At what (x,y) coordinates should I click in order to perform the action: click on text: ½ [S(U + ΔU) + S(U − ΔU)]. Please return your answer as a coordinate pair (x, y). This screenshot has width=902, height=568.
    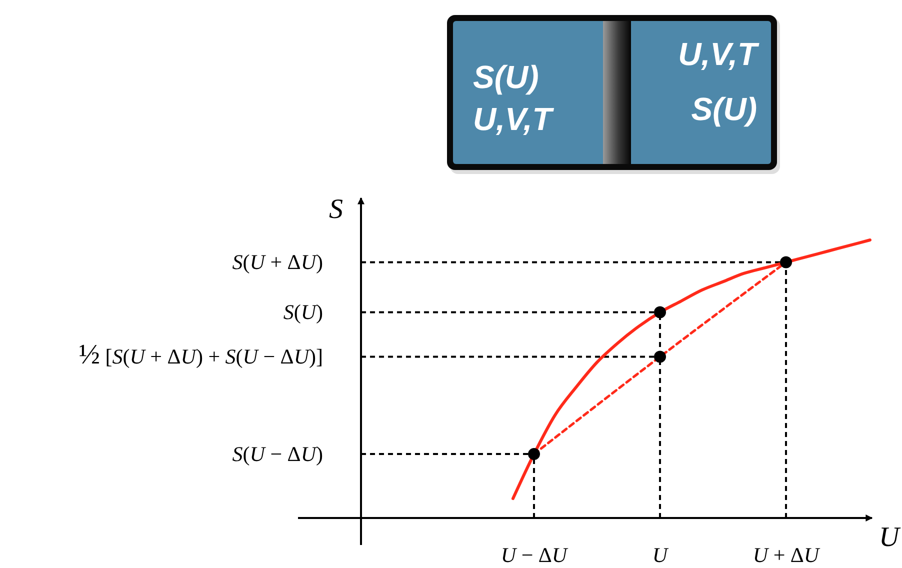
    Looking at the image, I should click on (200, 355).